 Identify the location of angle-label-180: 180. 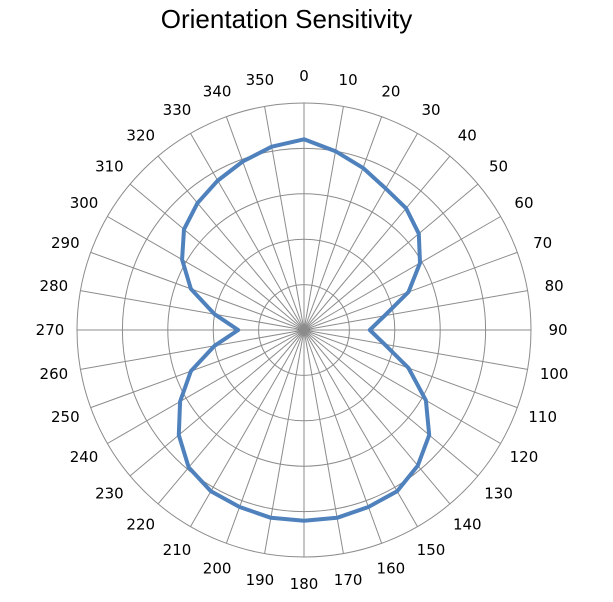
(304, 584).